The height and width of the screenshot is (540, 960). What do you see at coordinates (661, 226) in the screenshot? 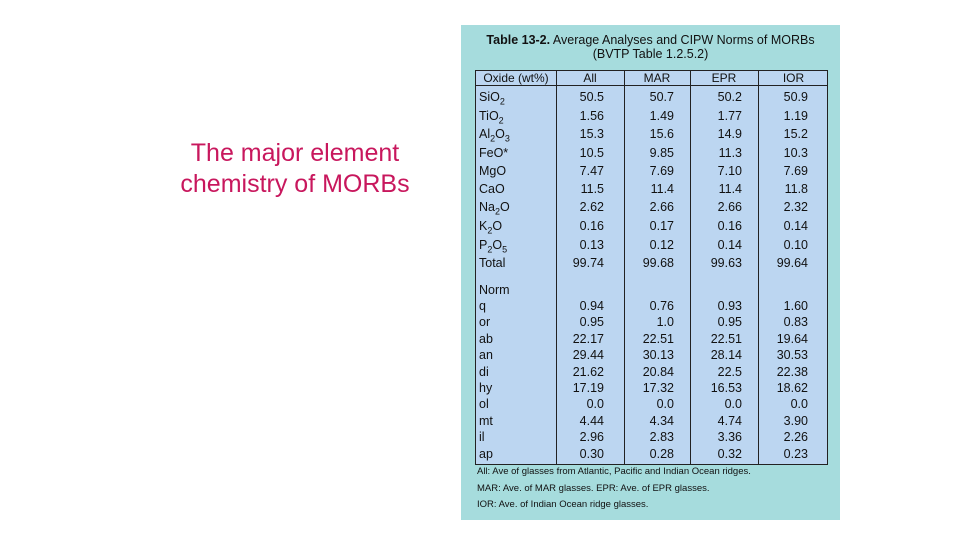
I see `oxide-row-value: 0.17` at bounding box center [661, 226].